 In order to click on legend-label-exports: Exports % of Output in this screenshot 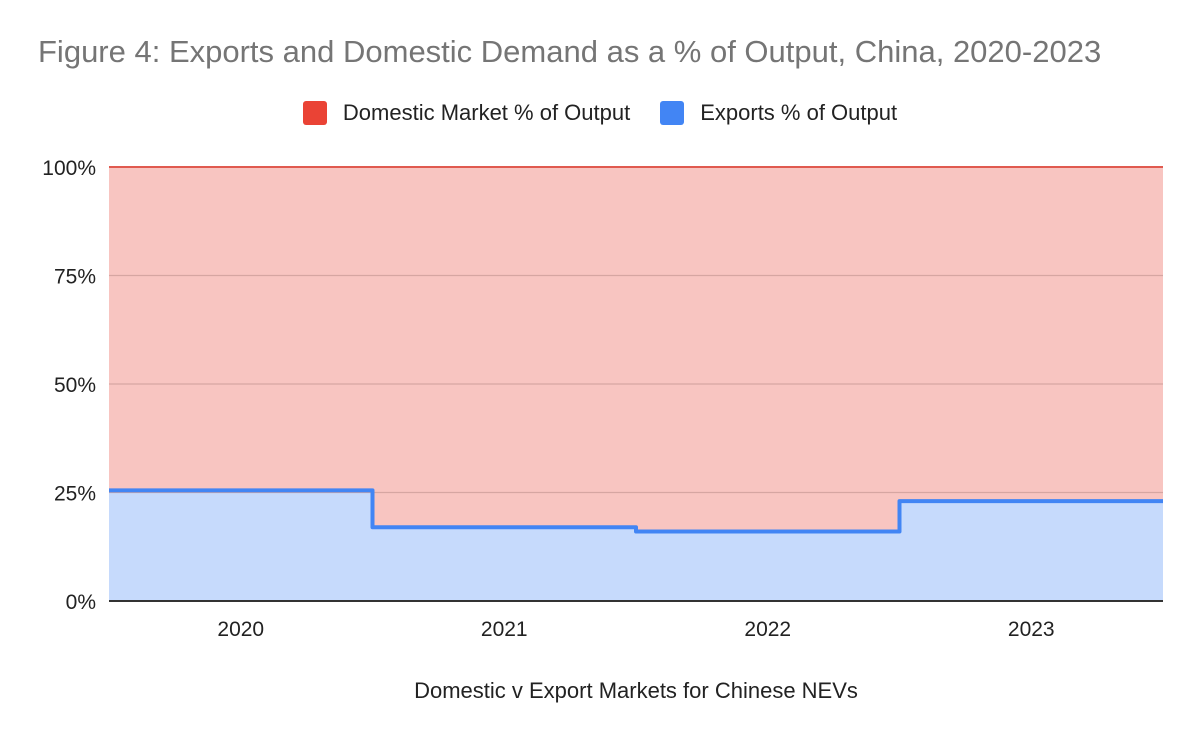, I will do `click(799, 112)`.